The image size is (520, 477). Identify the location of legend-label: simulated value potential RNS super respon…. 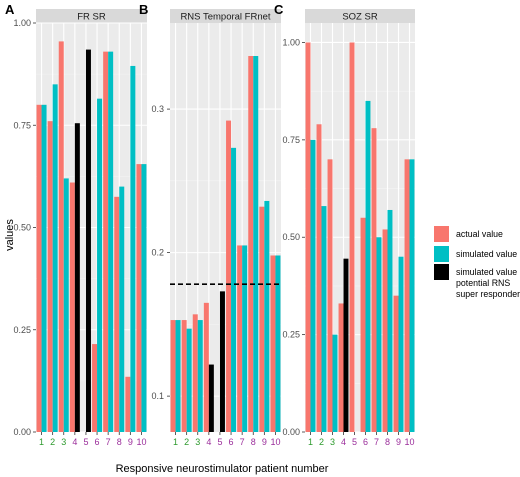
(488, 283).